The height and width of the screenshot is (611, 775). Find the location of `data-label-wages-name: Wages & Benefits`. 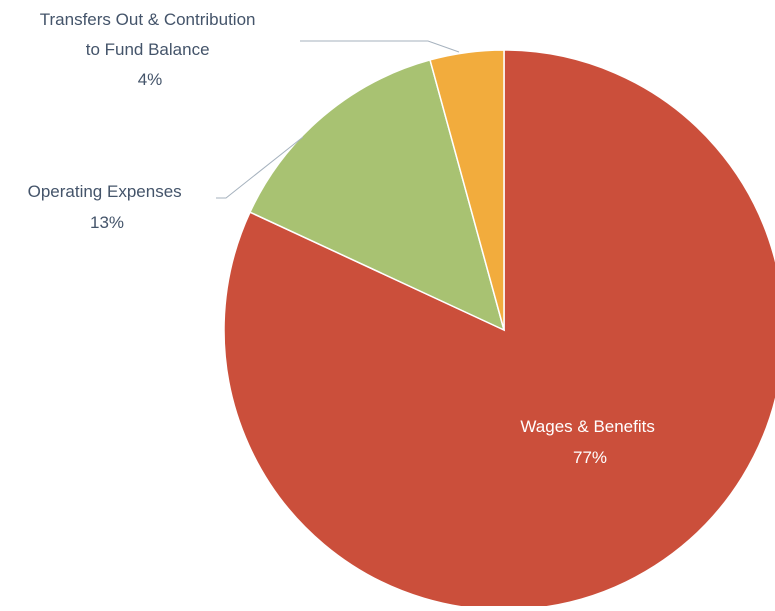

data-label-wages-name: Wages & Benefits is located at coordinates (587, 426).